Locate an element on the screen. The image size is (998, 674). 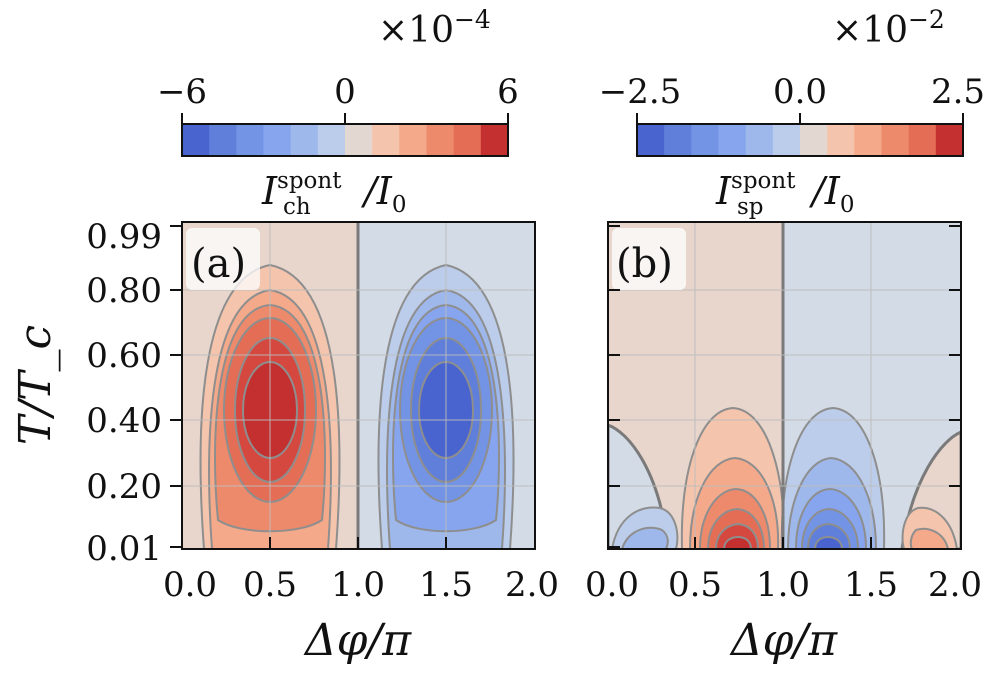
y-tick-label: 0.40 is located at coordinates (124, 421).